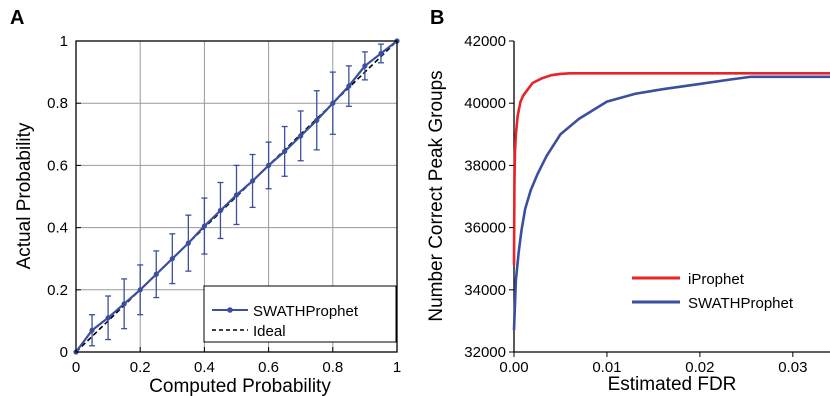  Describe the element at coordinates (57, 290) in the screenshot. I see `panel-a-y-tick-label: 0.2` at that location.